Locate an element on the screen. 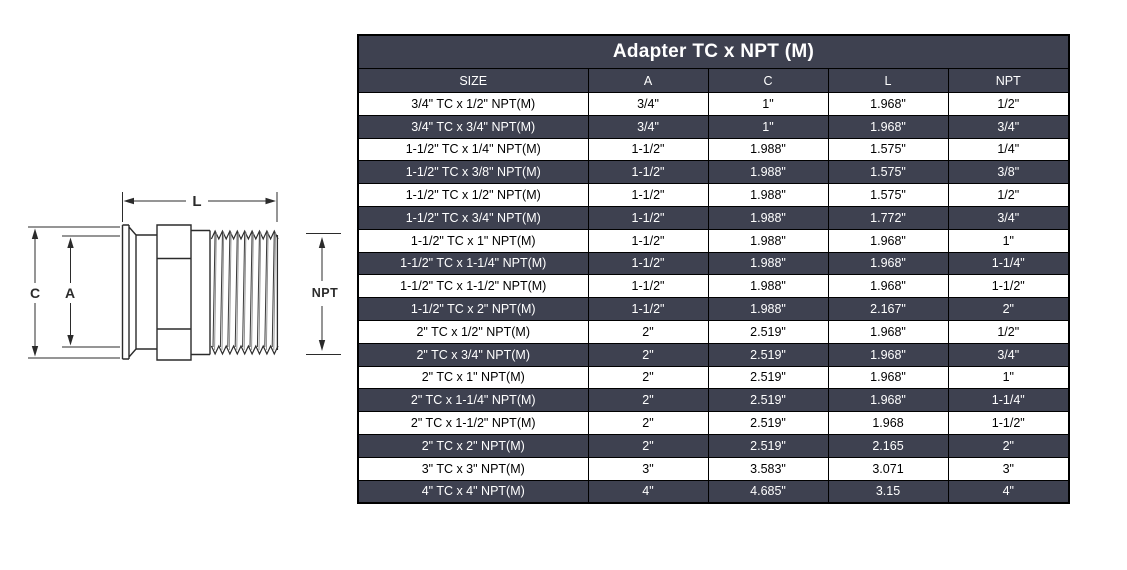 The image size is (1127, 570). table-cell: 4" TC x 4" NPT(M) is located at coordinates (473, 491).